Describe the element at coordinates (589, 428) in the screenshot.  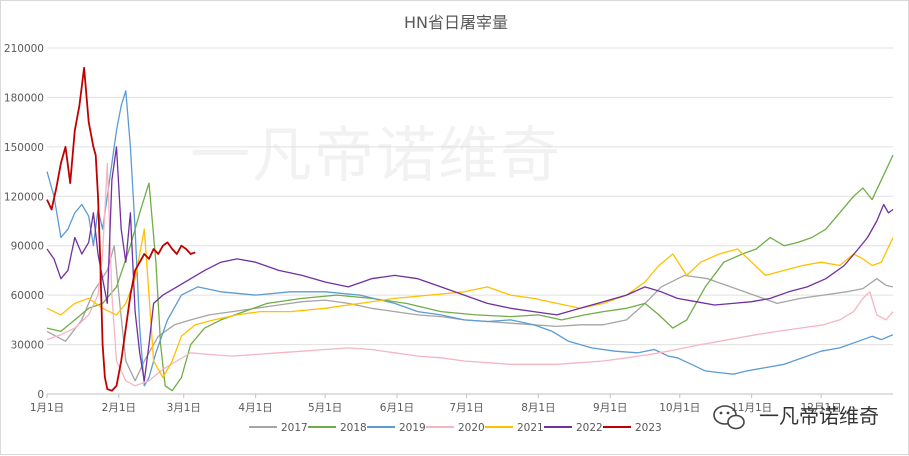
I see `legend-label-2022: 2022` at that location.